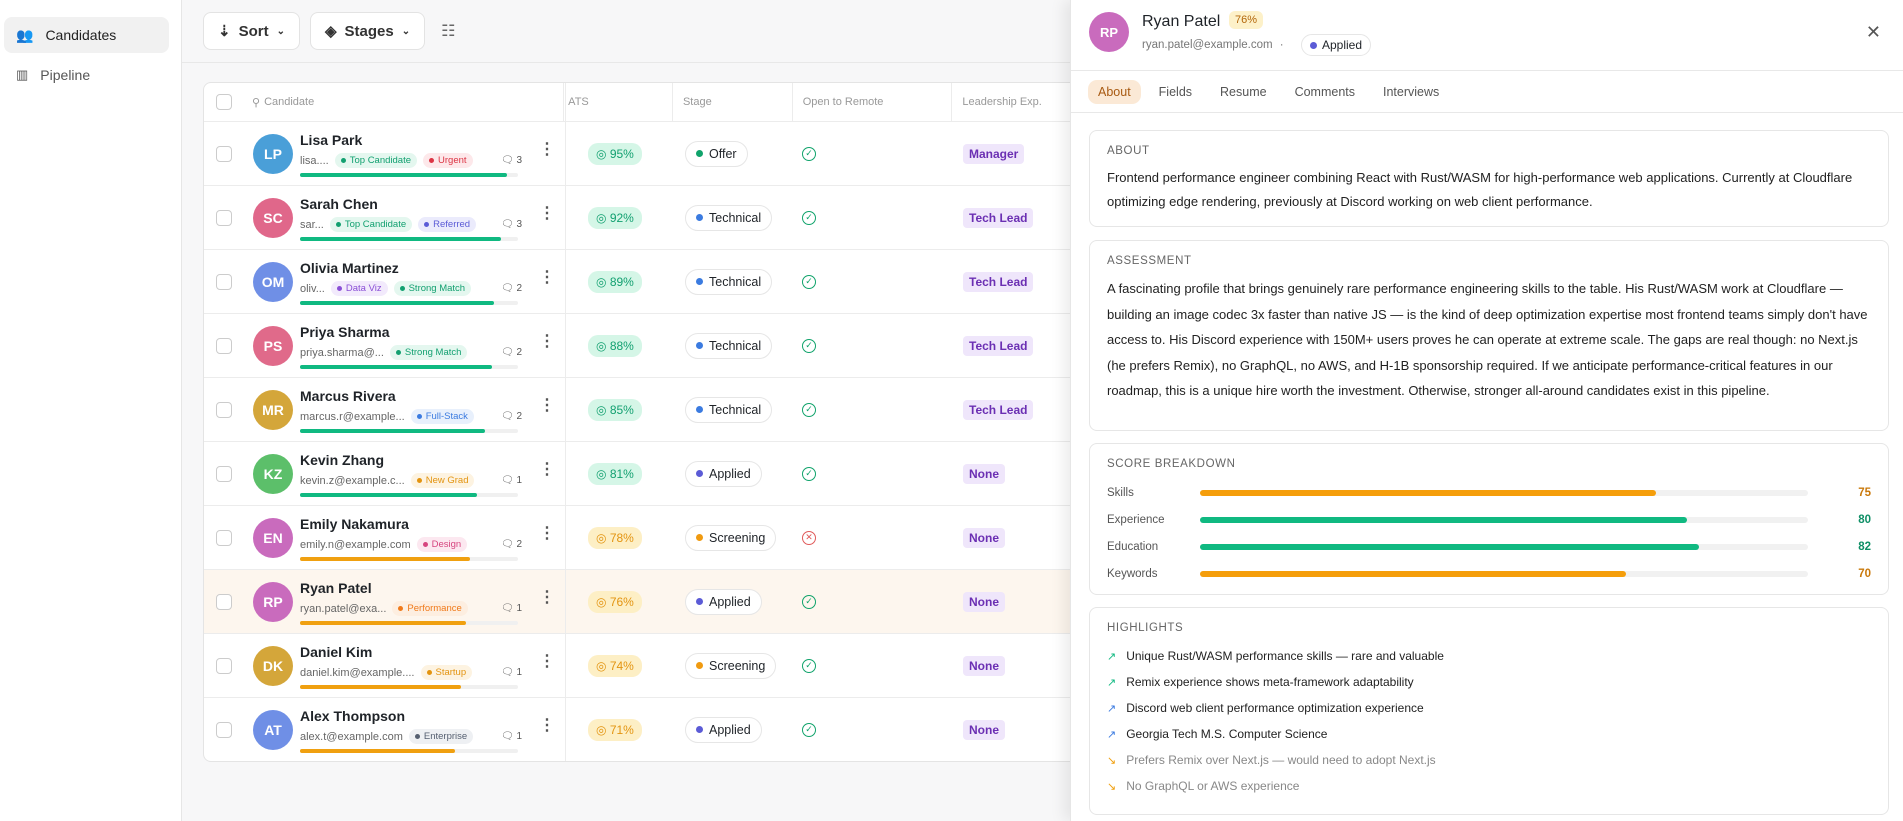  What do you see at coordinates (86, 35) in the screenshot?
I see `sidebar-item-candidates: 👥 Candidates` at bounding box center [86, 35].